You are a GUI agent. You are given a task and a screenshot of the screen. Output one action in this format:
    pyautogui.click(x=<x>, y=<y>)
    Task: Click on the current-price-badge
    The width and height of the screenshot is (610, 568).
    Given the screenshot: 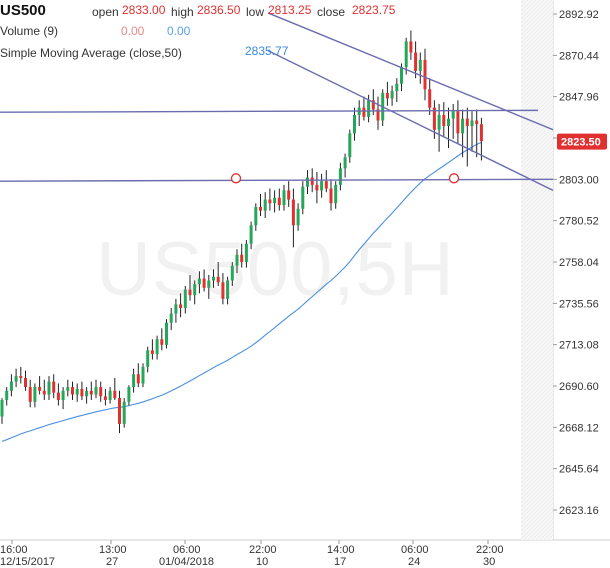 What is the action you would take?
    pyautogui.click(x=582, y=141)
    